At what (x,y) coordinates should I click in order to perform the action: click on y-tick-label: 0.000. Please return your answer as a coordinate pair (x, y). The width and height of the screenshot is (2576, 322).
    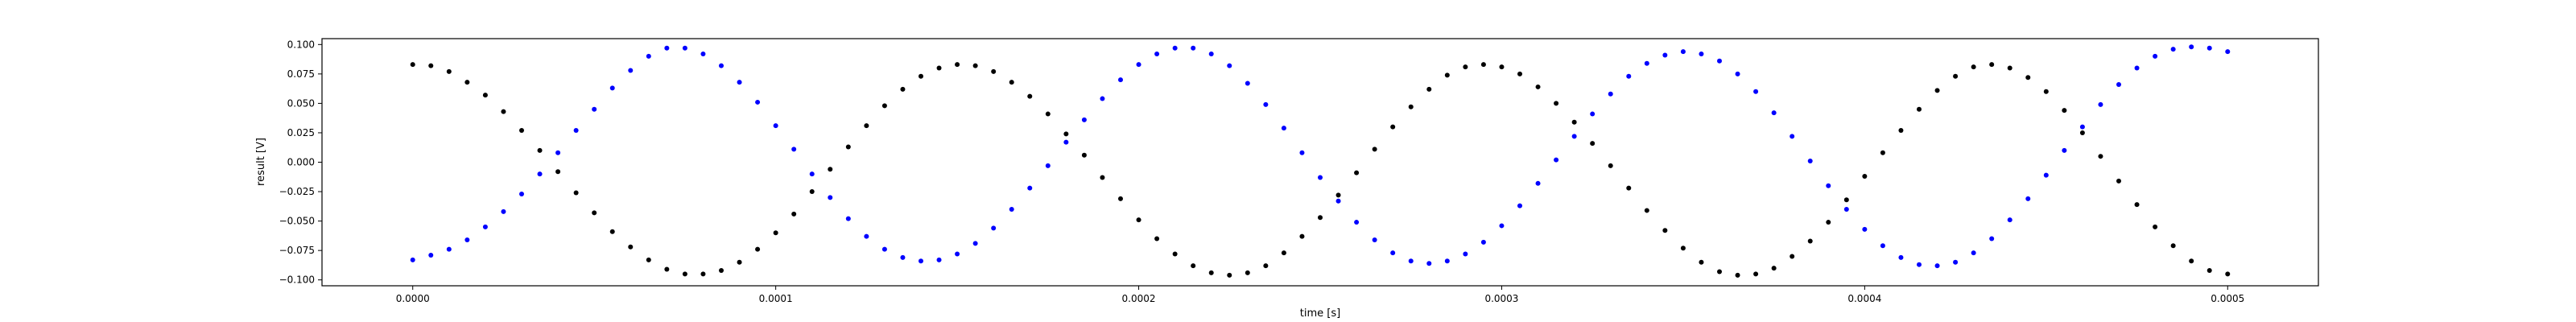
    Looking at the image, I should click on (301, 162).